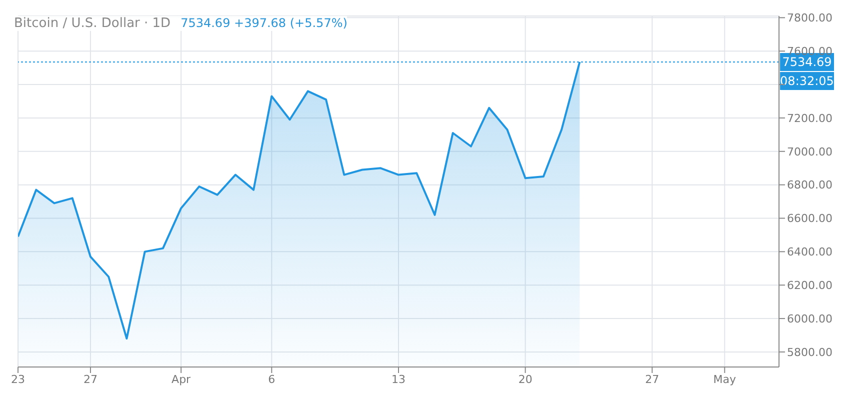 Image resolution: width=847 pixels, height=403 pixels. Describe the element at coordinates (809, 252) in the screenshot. I see `y-tick-label: 6400.00` at that location.